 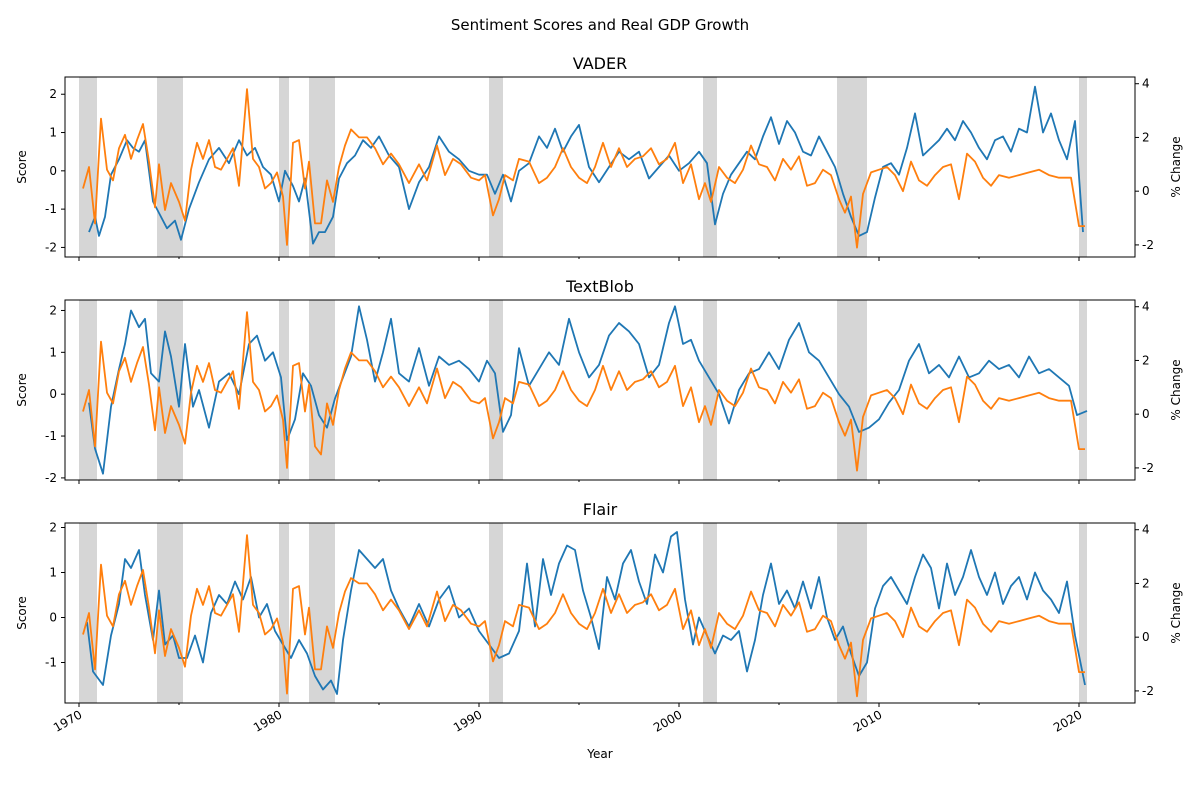 I want to click on figure-suptitle: Sentiment Scores and Real GDP Growth, so click(x=600, y=25).